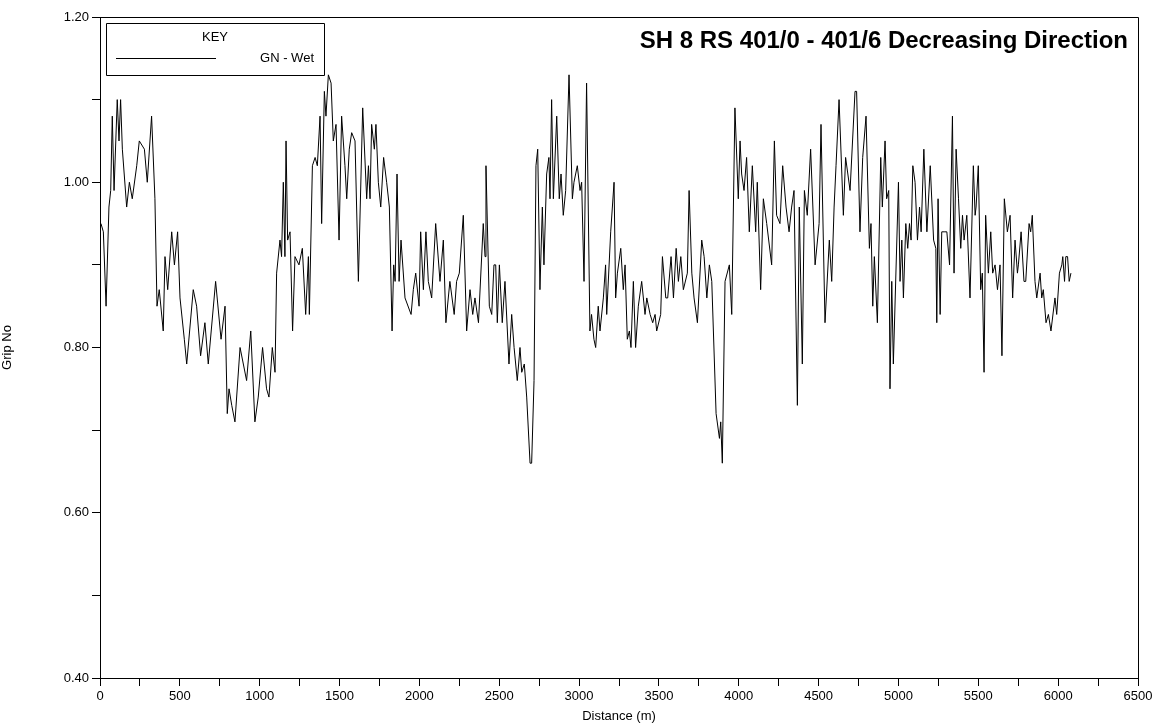  I want to click on chart-title: SH 8 RS 401/0 - 401/6 Decreasing Direction, so click(883, 39).